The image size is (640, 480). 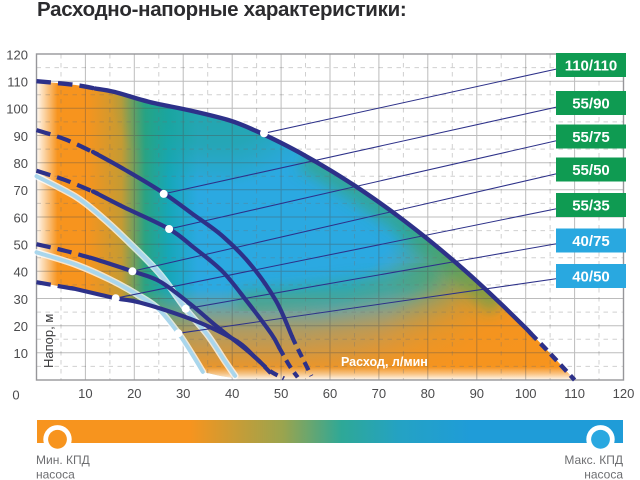 What do you see at coordinates (591, 276) in the screenshot?
I see `svg-text: 40/50` at bounding box center [591, 276].